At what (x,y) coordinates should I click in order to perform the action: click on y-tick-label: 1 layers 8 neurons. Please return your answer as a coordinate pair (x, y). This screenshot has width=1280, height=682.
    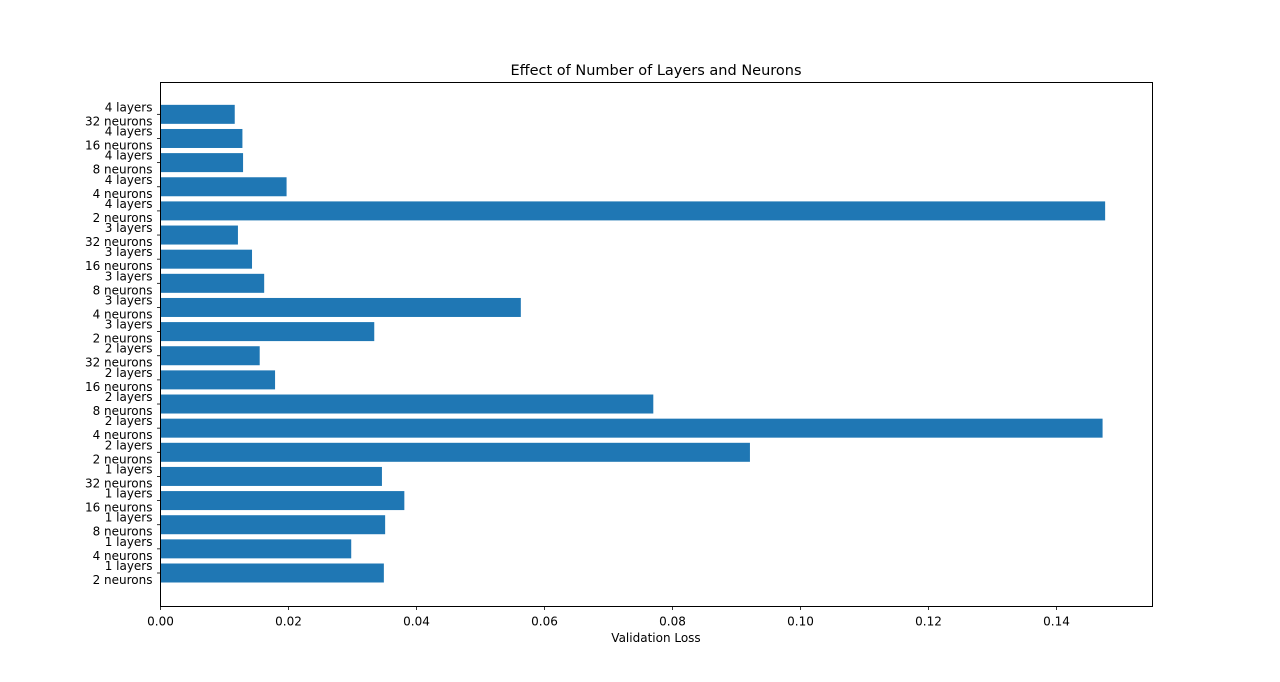
    Looking at the image, I should click on (123, 525).